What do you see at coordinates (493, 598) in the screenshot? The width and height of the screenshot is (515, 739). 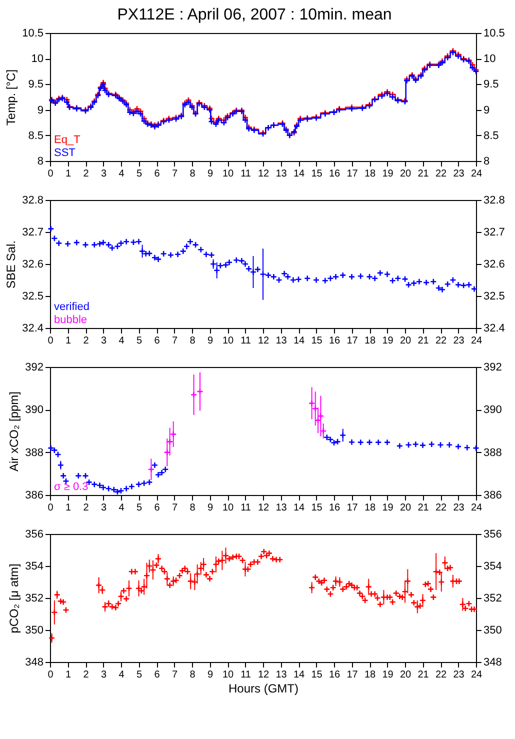 I see `y2-tick-label: 352` at bounding box center [493, 598].